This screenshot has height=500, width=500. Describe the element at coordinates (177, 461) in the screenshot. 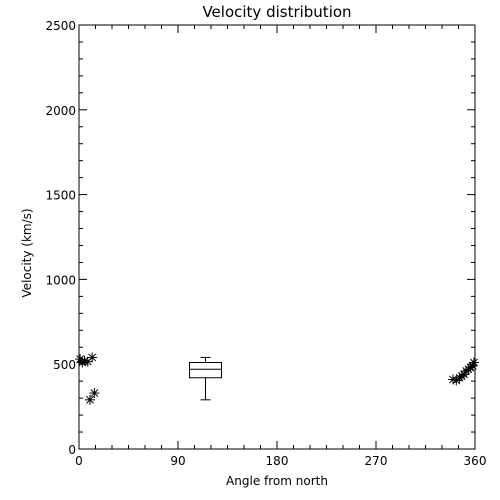

I see `x-tick-label: 90` at that location.